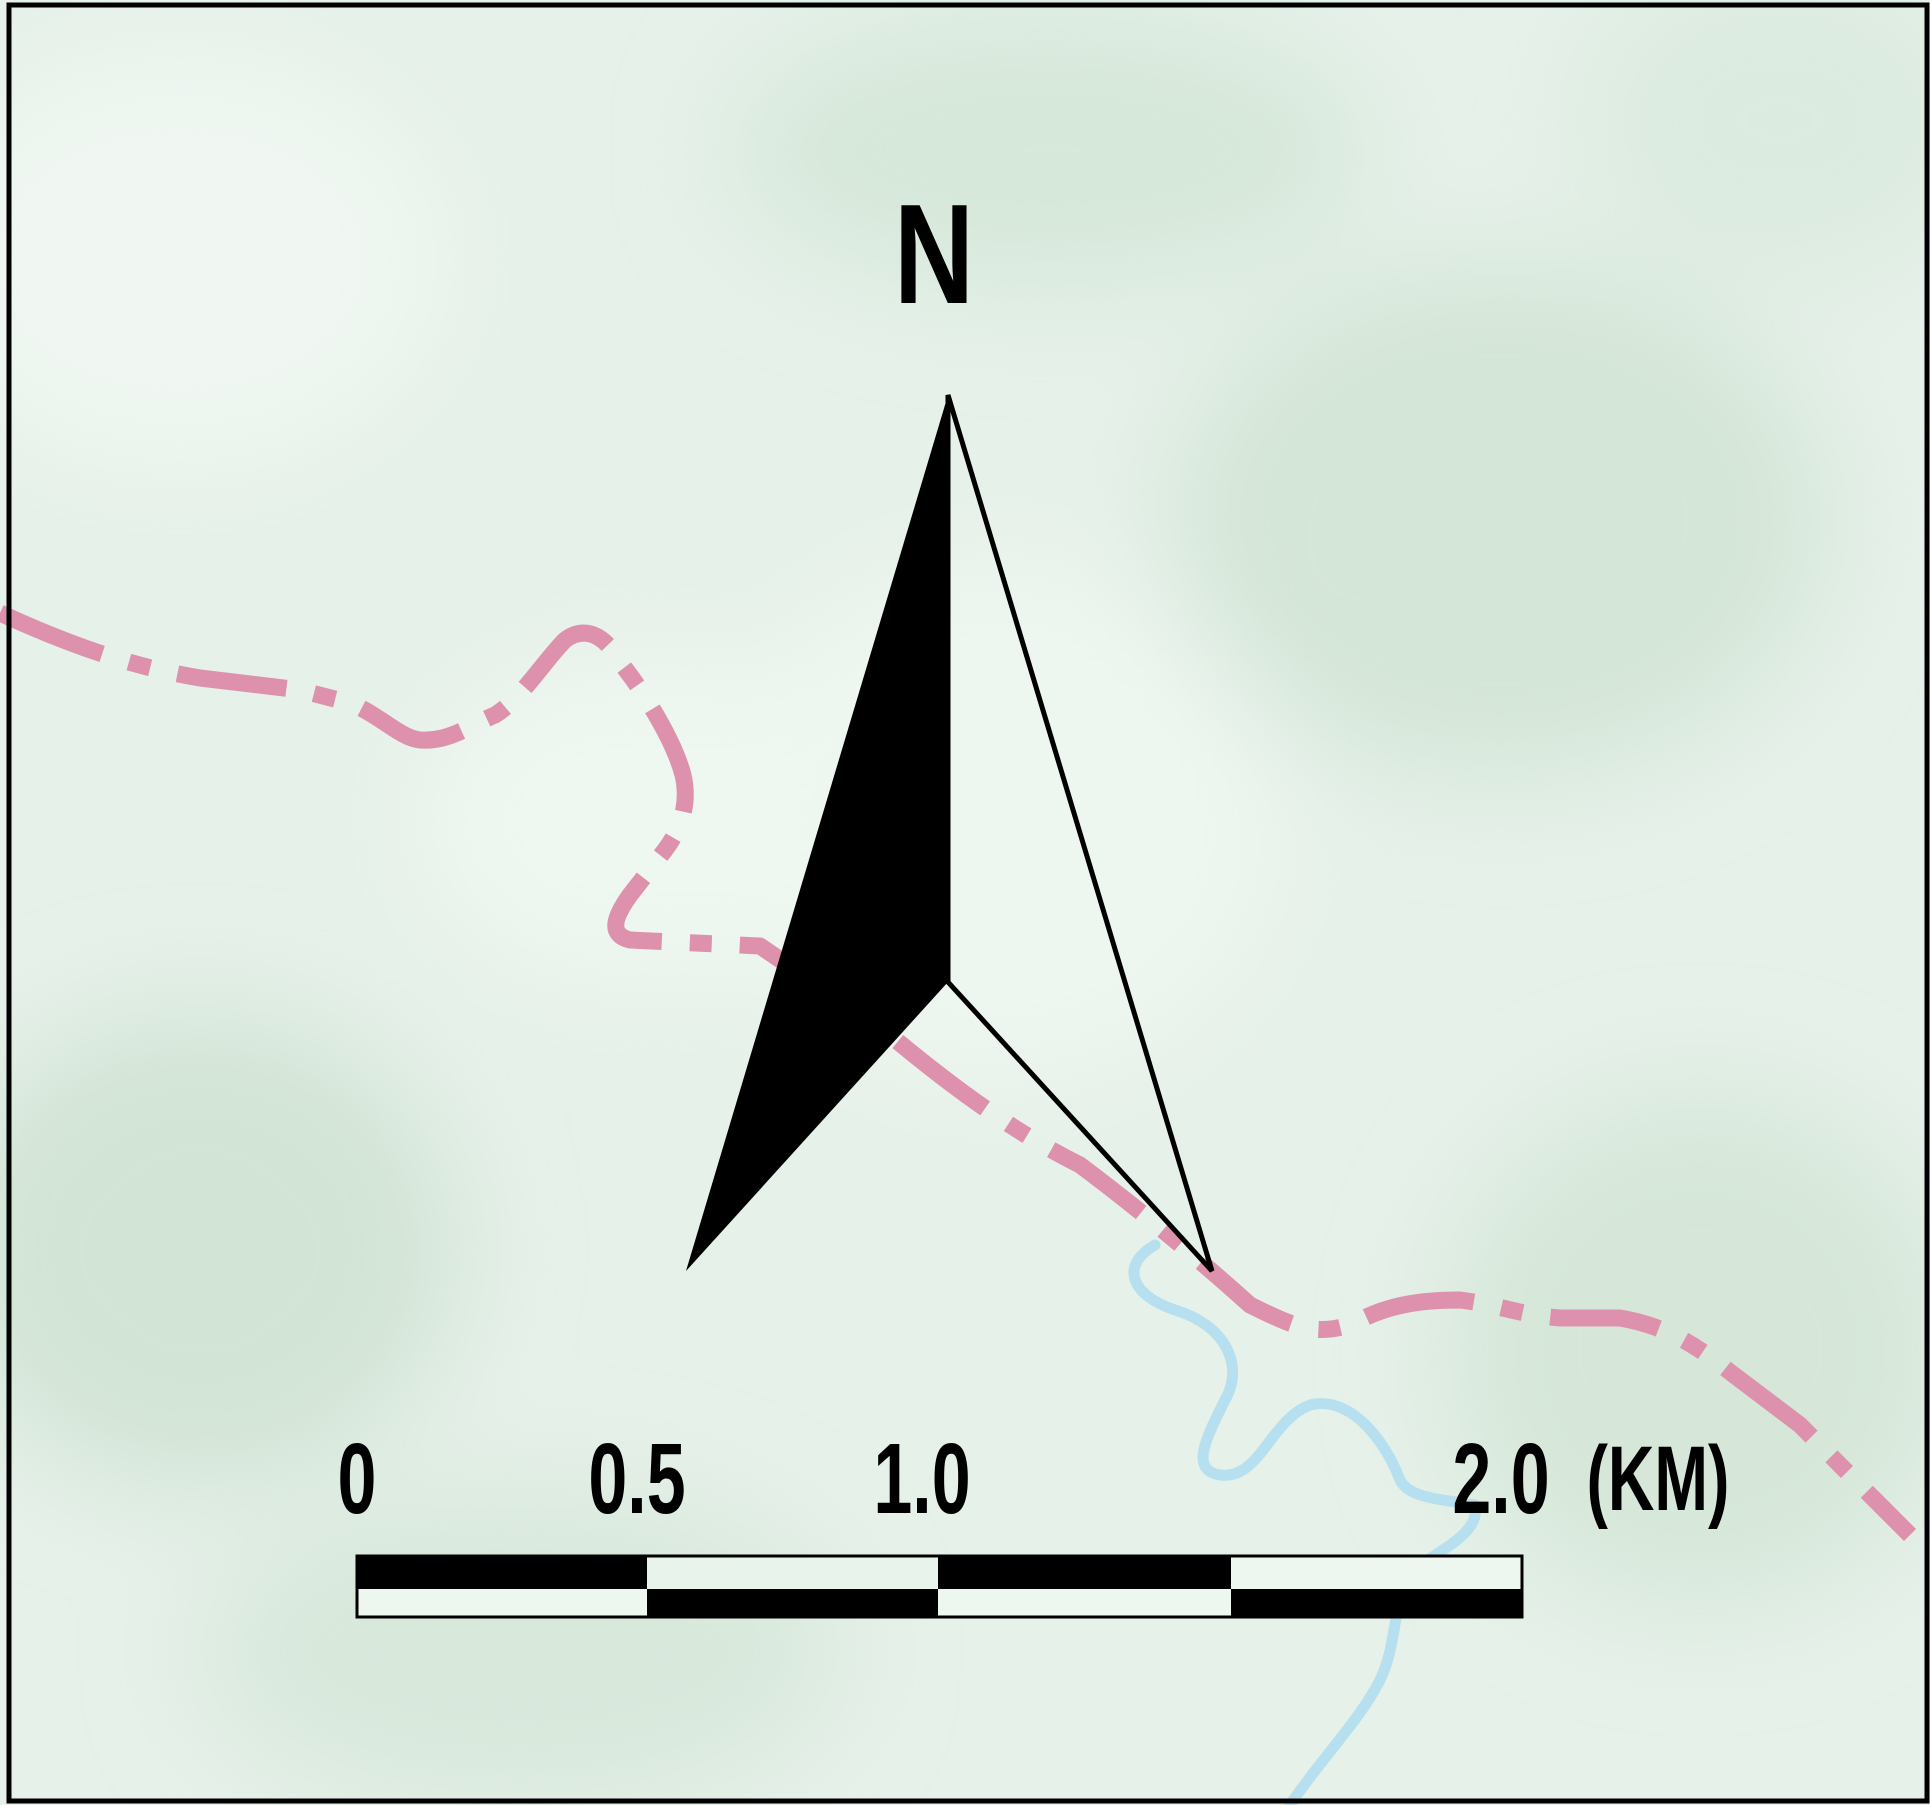 Image resolution: width=1930 pixels, height=1805 pixels. I want to click on north-arrow-dark-half, so click(817, 833).